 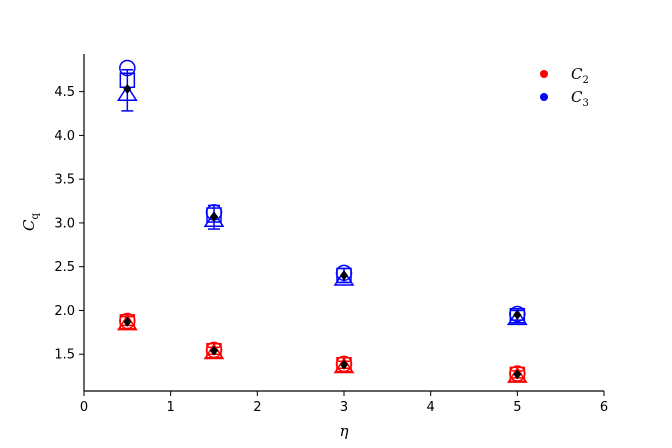 I want to click on x-tick-label: 5, so click(x=517, y=407).